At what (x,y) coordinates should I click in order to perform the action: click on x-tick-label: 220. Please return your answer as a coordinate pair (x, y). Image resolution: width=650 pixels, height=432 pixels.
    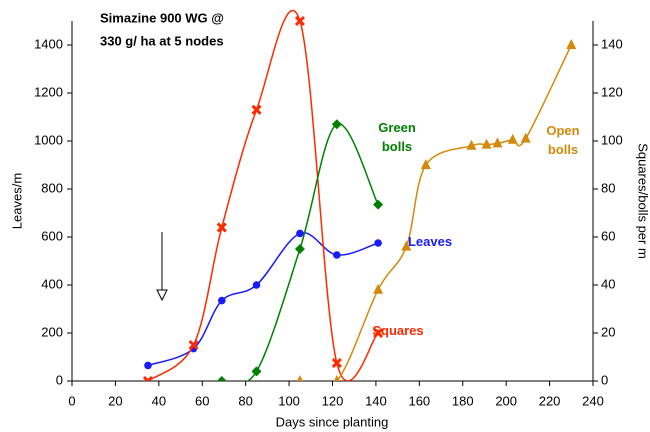
    Looking at the image, I should click on (550, 400).